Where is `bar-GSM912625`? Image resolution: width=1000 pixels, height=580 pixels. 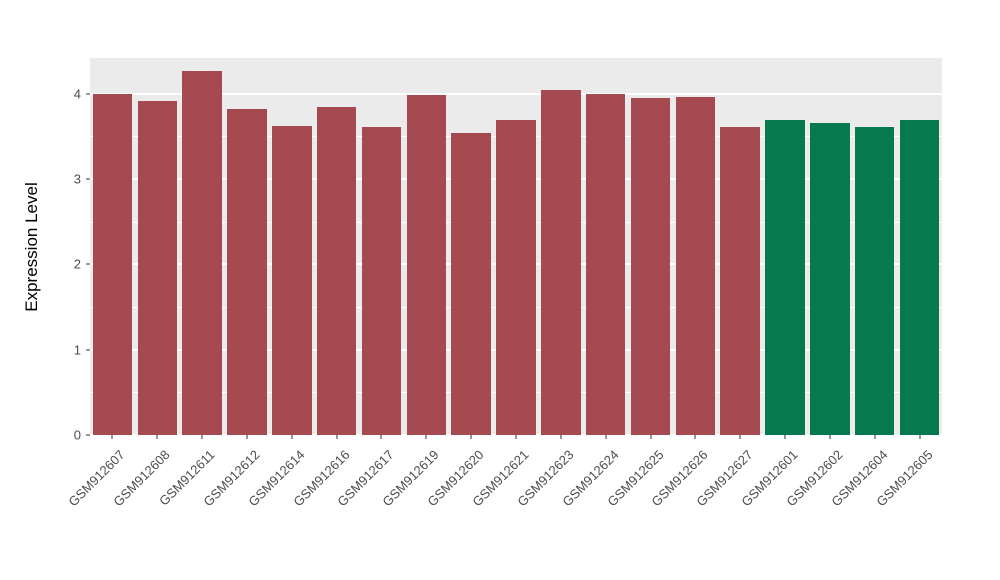 bar-GSM912625 is located at coordinates (650, 266).